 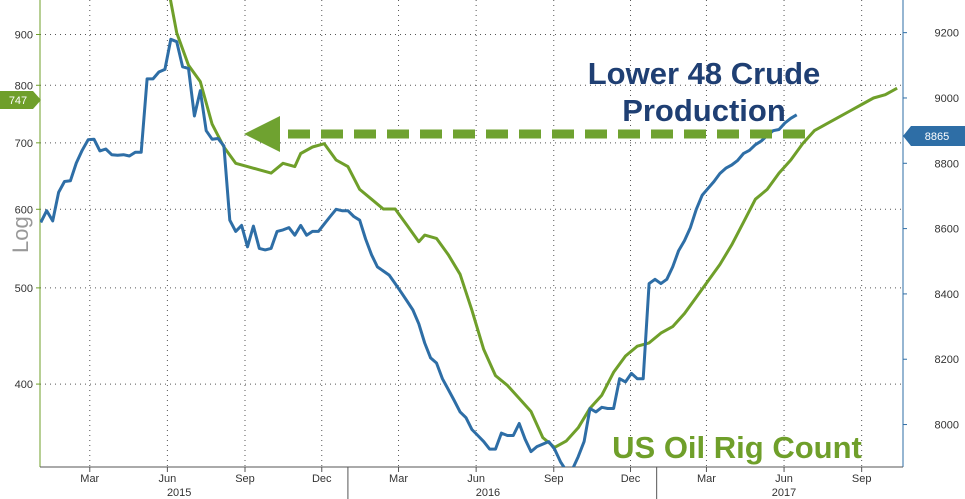 I want to click on left-tick-label: 800, so click(x=24, y=86).